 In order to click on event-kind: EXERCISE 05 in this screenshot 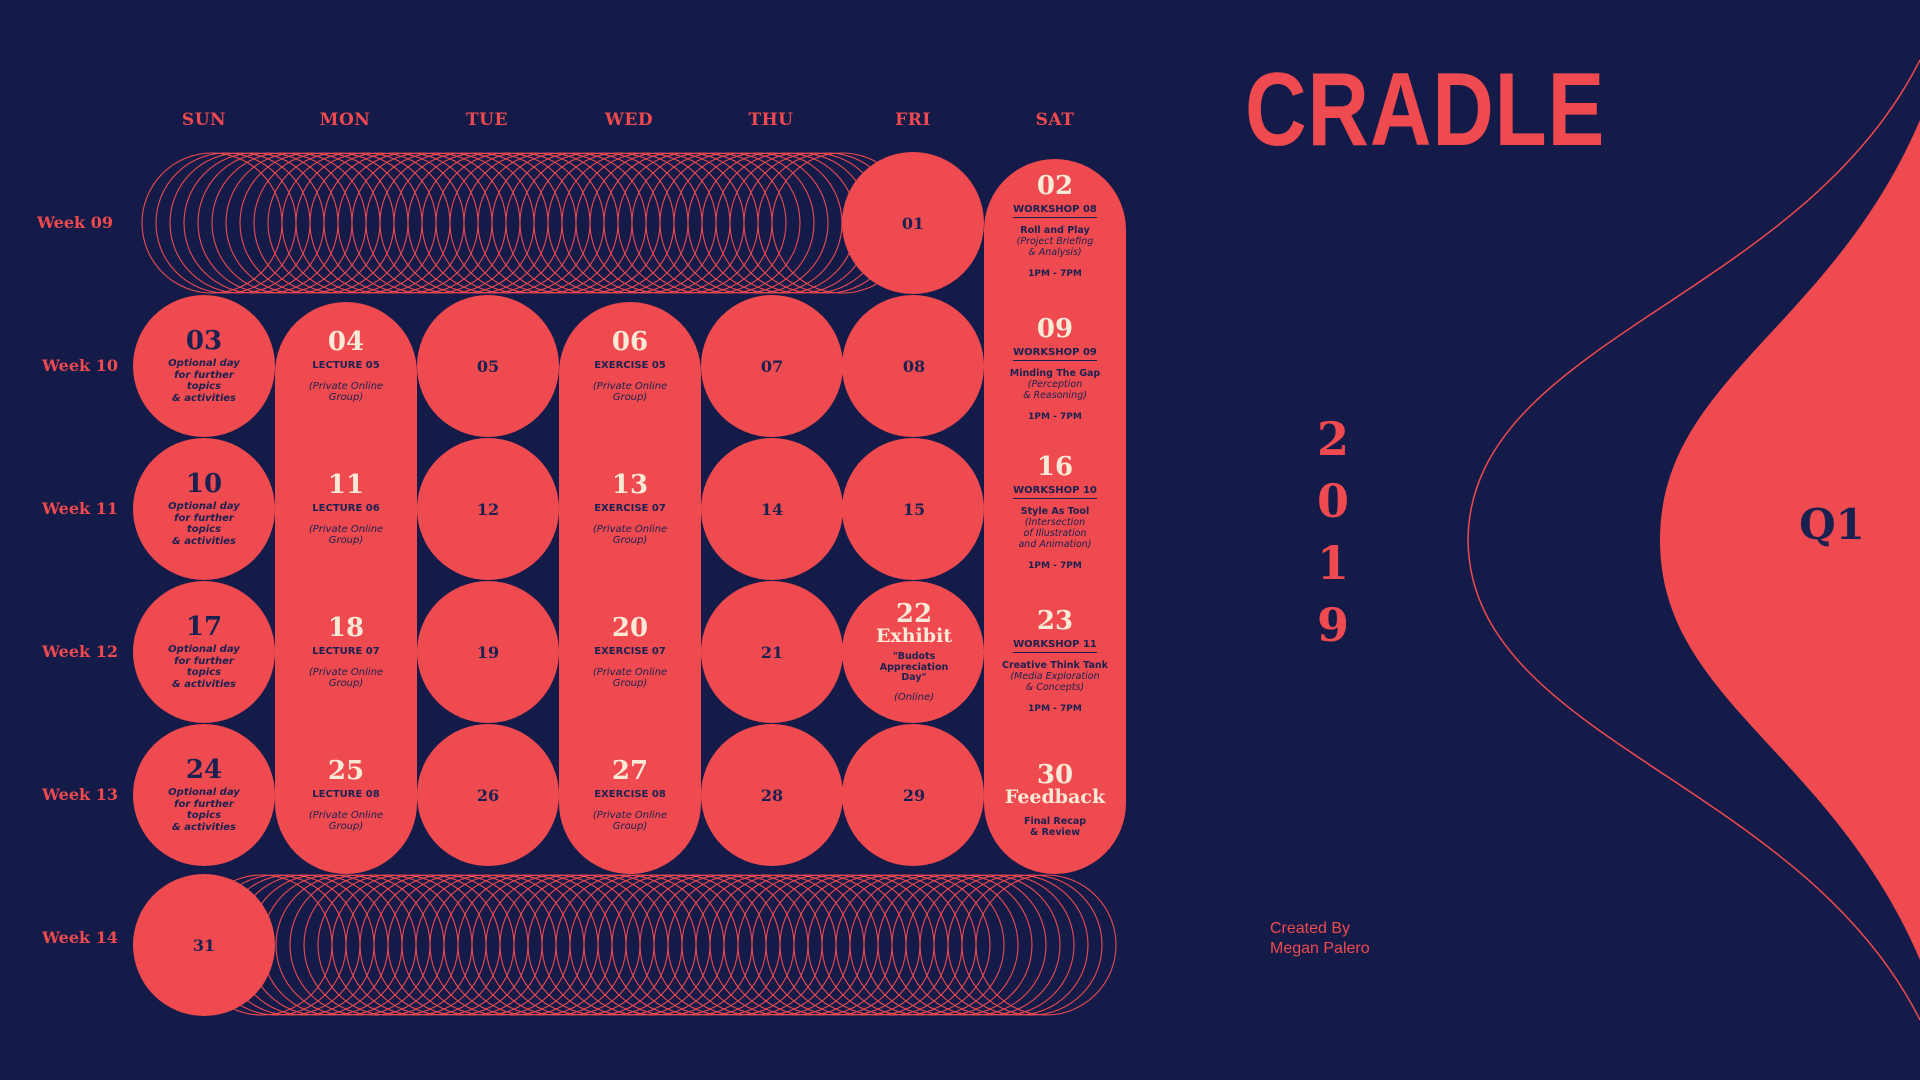, I will do `click(630, 365)`.